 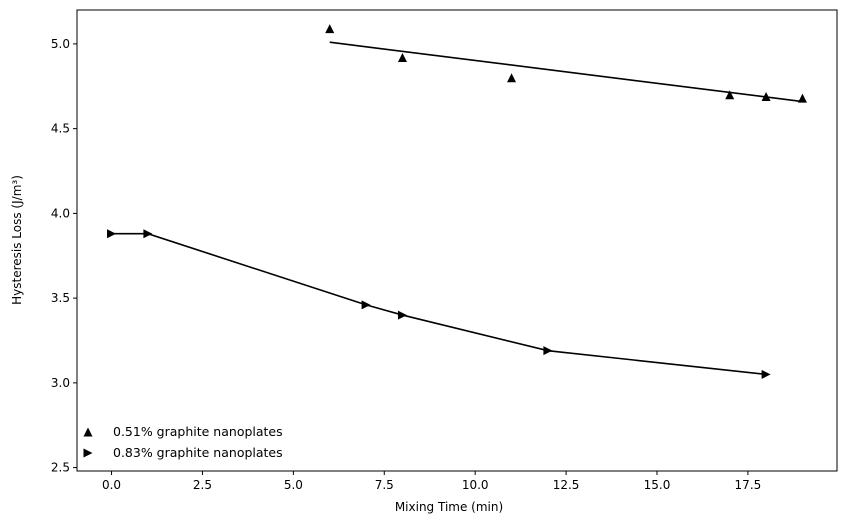 I want to click on y-tick-label: 4.5, so click(x=60, y=129).